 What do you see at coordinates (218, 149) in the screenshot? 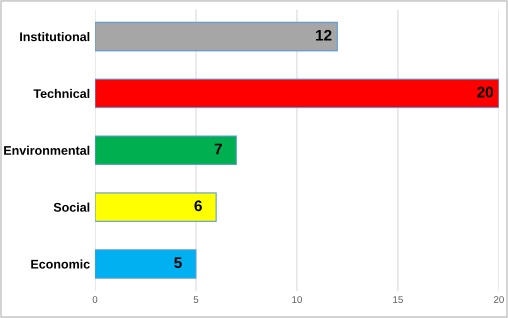
I see `data-label: 7` at bounding box center [218, 149].